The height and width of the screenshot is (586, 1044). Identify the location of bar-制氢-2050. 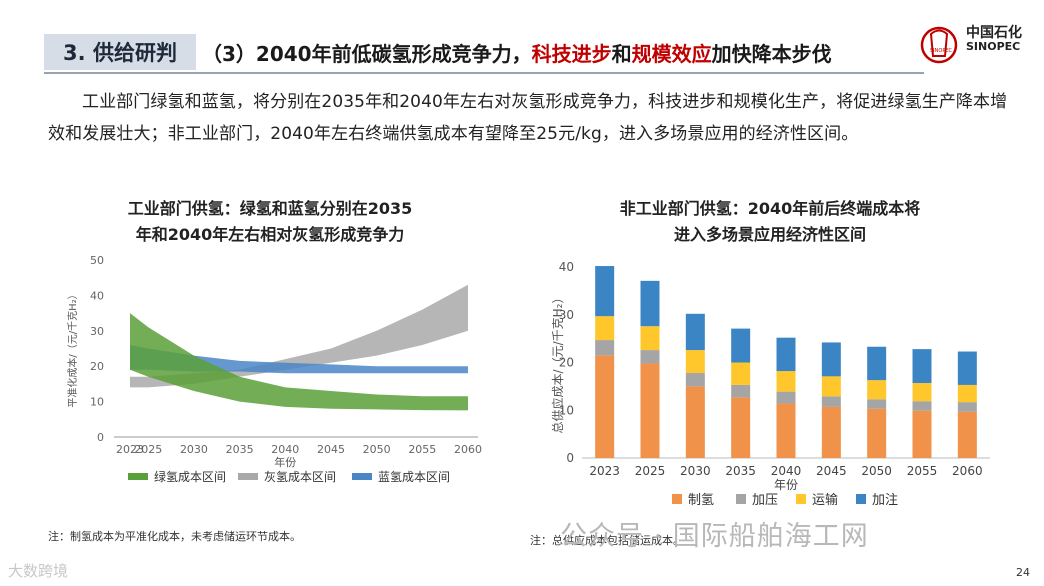
(877, 433).